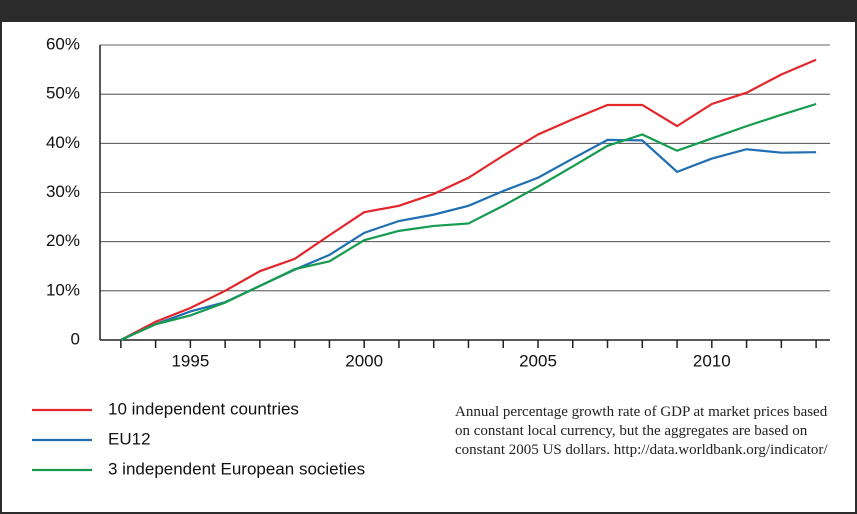 The height and width of the screenshot is (514, 857). I want to click on y-tick-label: 40%, so click(63, 142).